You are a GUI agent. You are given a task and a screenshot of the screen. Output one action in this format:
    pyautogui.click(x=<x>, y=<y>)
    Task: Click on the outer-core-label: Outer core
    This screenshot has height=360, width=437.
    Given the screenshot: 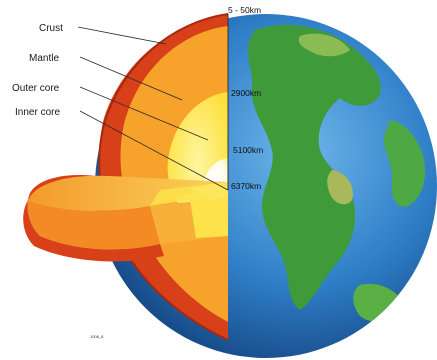 What is the action you would take?
    pyautogui.click(x=36, y=88)
    